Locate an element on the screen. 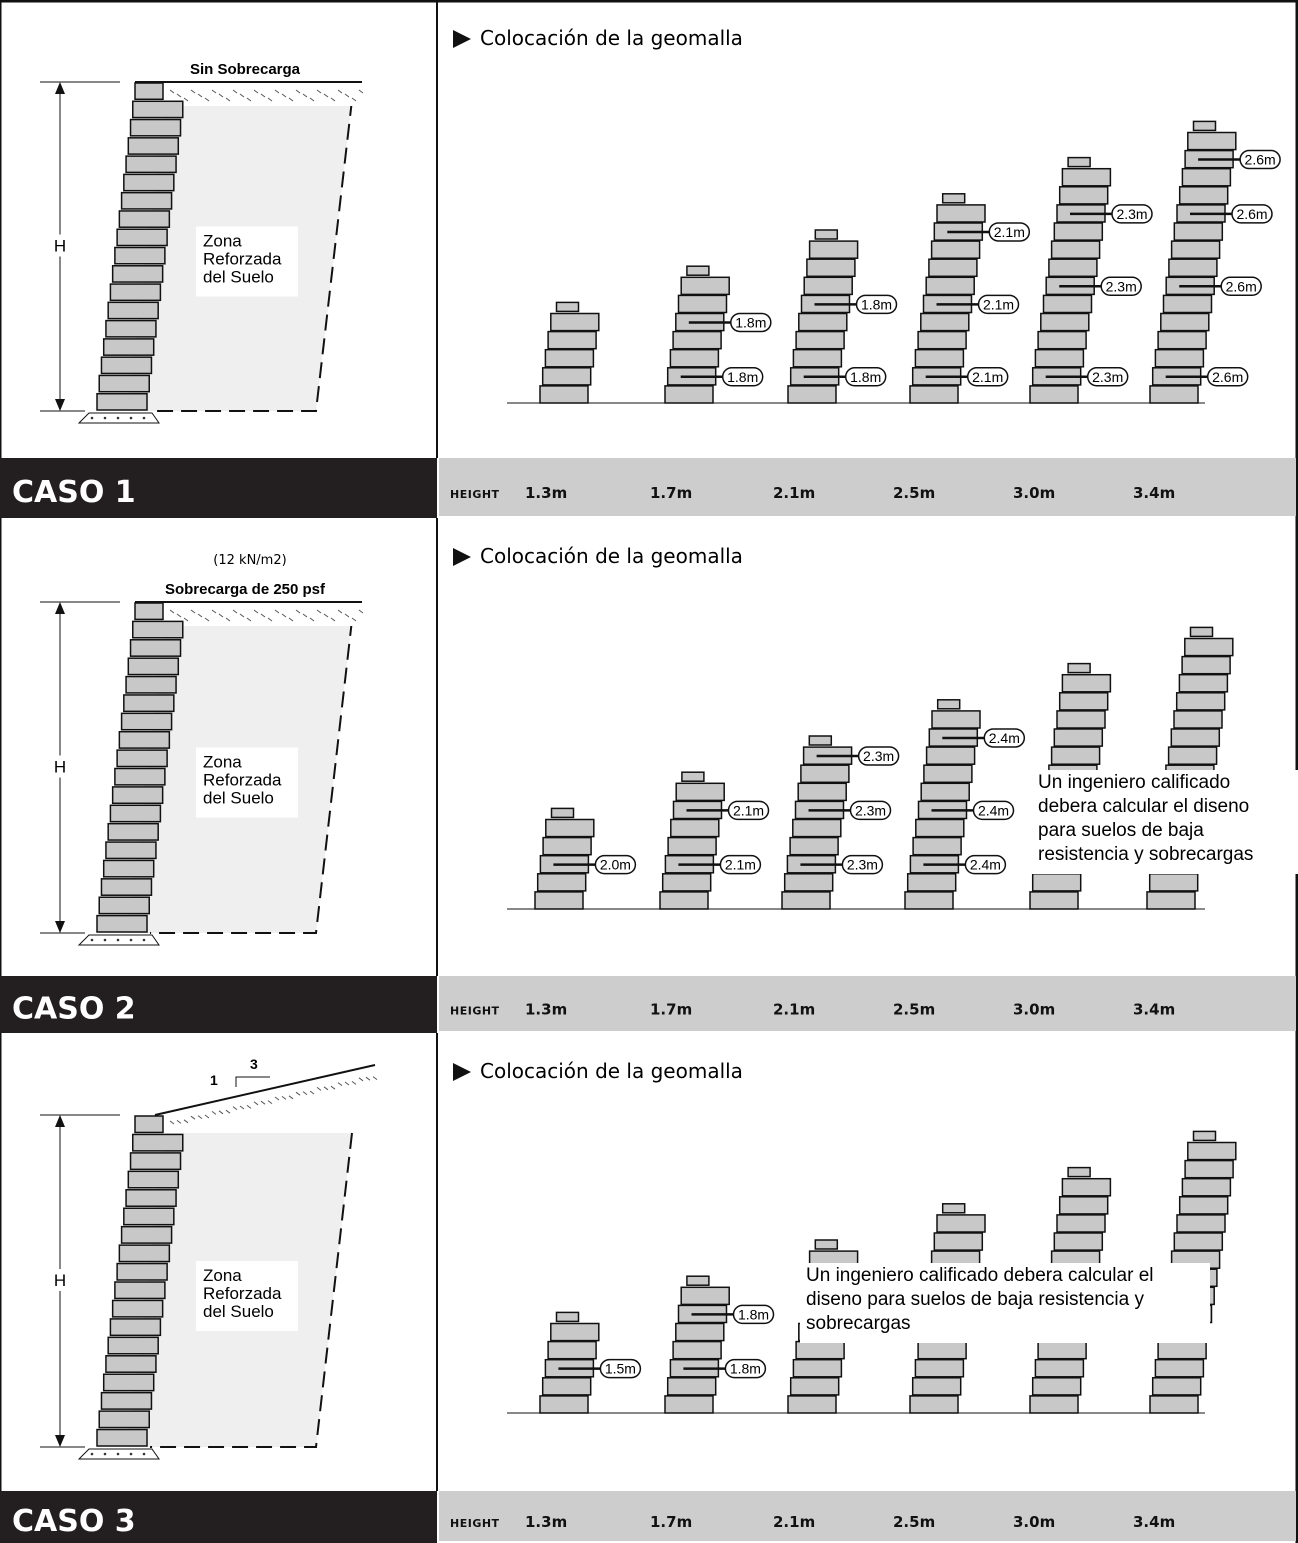  load-note: (12 kN/m2) is located at coordinates (249, 560).